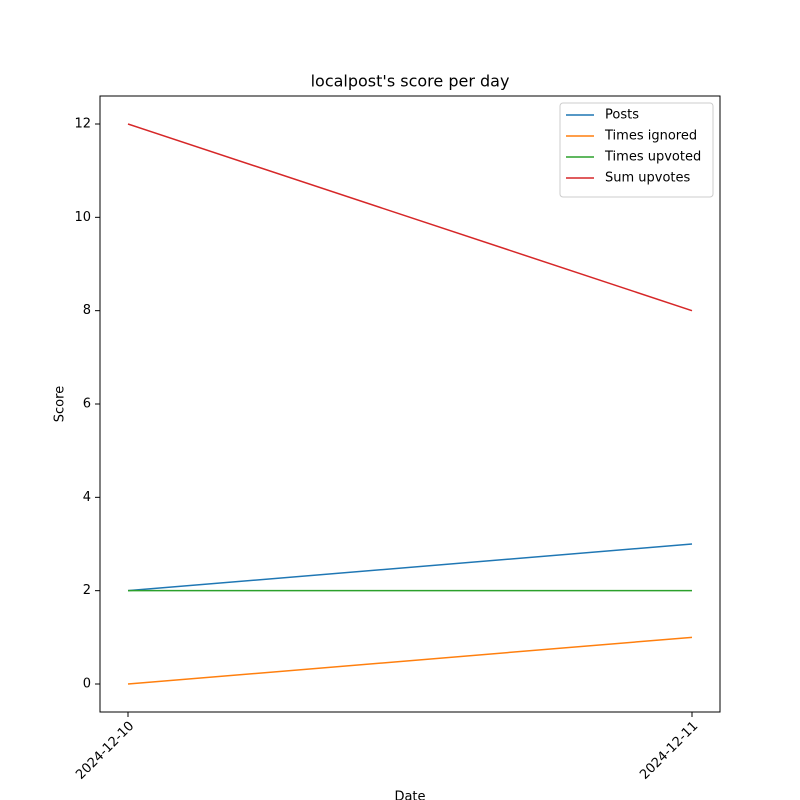 The height and width of the screenshot is (800, 800). What do you see at coordinates (87, 684) in the screenshot?
I see `y-tick-label: 0` at bounding box center [87, 684].